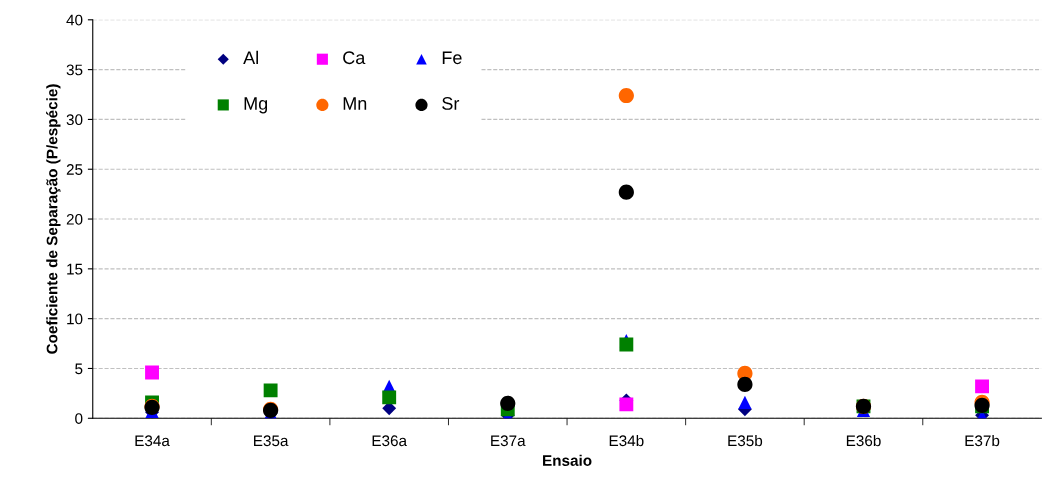 Image resolution: width=1054 pixels, height=495 pixels. I want to click on x-tick-label: E37a, so click(508, 441).